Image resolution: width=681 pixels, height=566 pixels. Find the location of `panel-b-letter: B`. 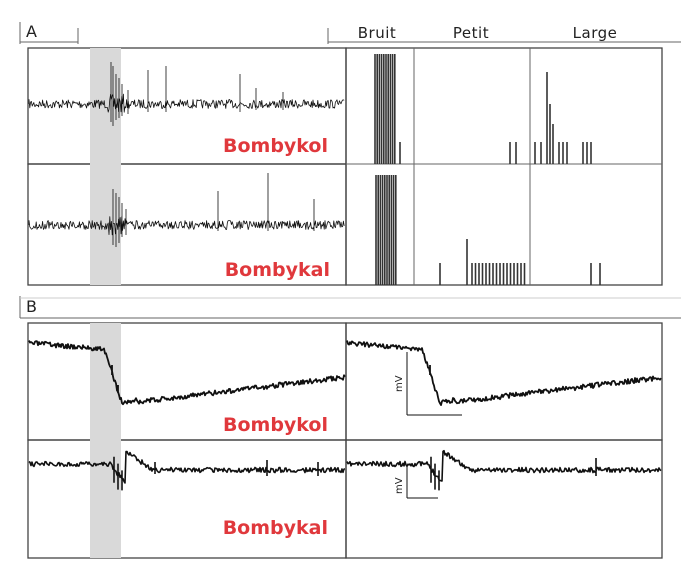

panel-b-letter: B is located at coordinates (31, 306).